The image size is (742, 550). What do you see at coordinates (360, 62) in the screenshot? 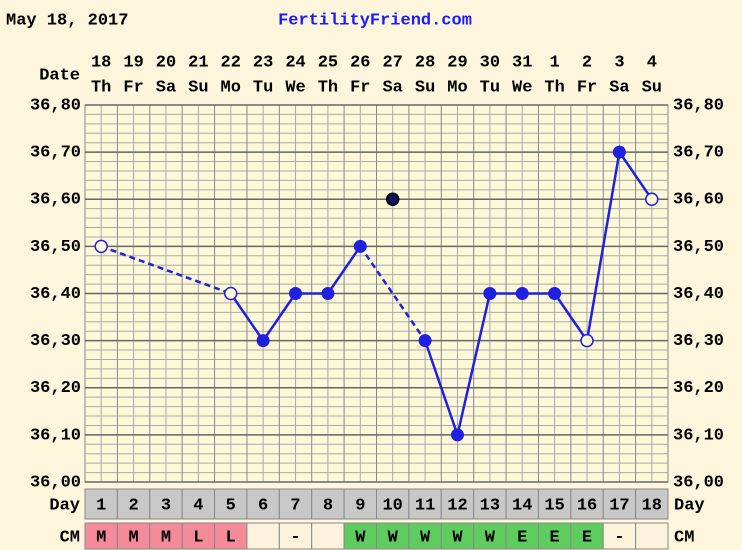
I see `date-label: 26` at bounding box center [360, 62].